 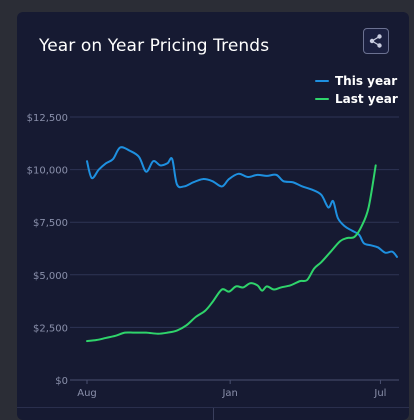 What do you see at coordinates (50, 328) in the screenshot?
I see `y-tick-label: $2,500` at bounding box center [50, 328].